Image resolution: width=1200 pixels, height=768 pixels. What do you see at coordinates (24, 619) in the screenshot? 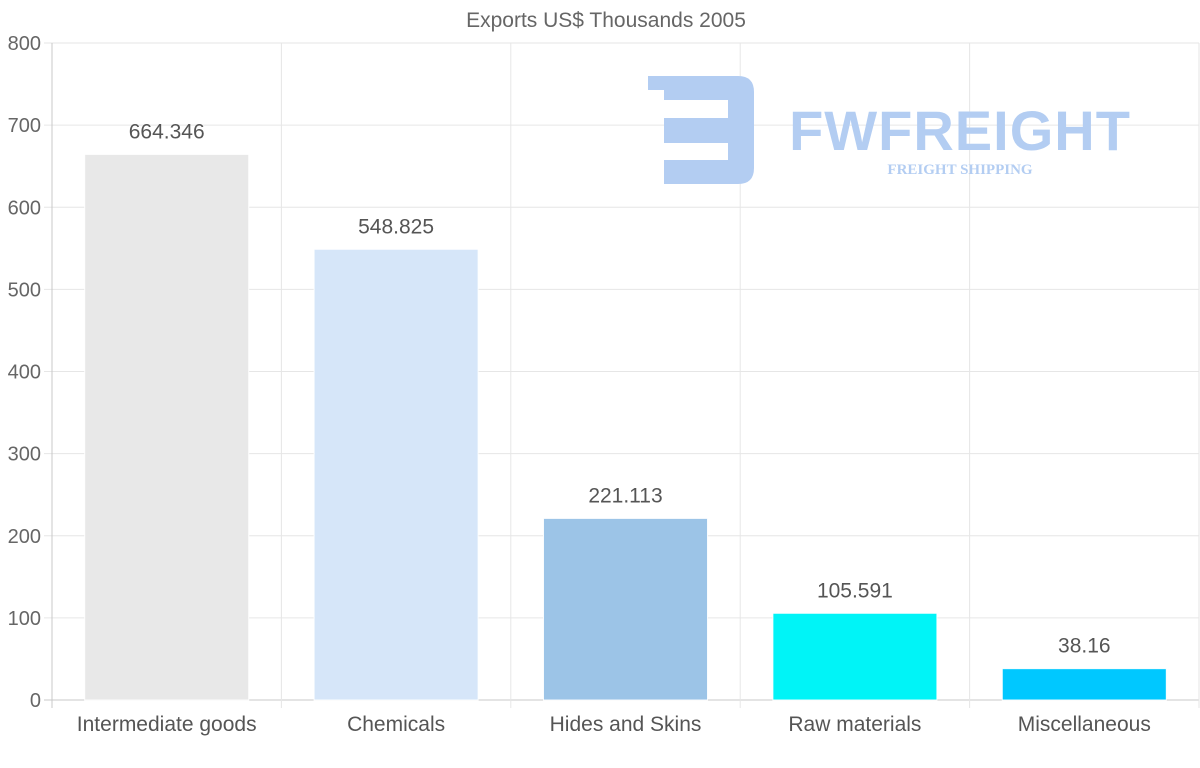
I see `y-tick-label: 100` at bounding box center [24, 619].